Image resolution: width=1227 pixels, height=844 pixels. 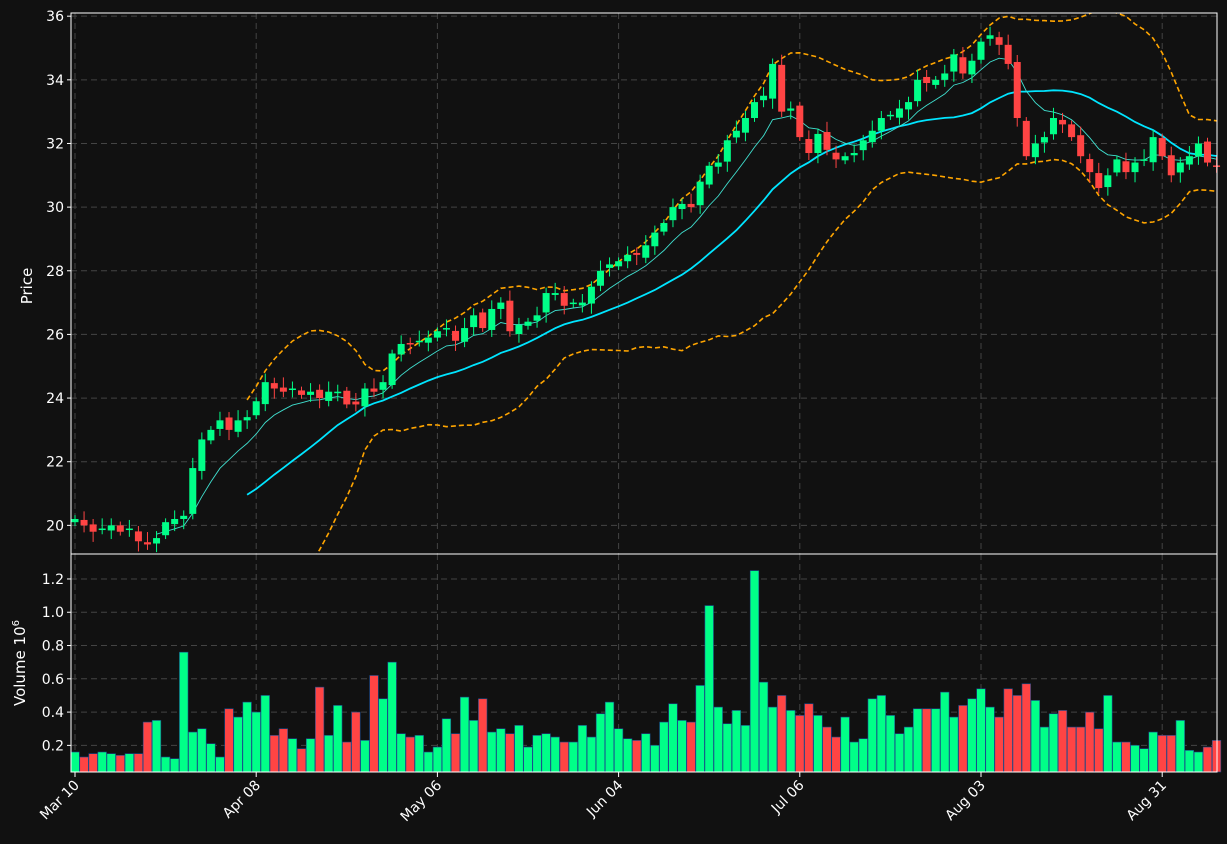 What do you see at coordinates (53, 746) in the screenshot?
I see `volume-tick-label: 0.2` at bounding box center [53, 746].